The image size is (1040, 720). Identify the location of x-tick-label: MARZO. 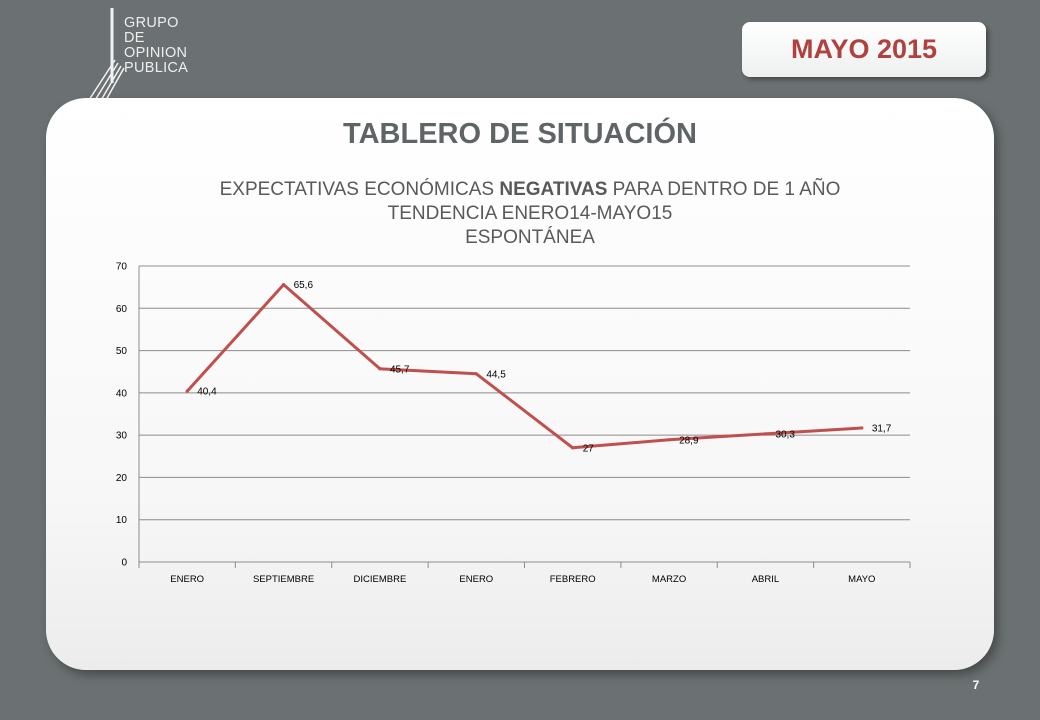
(669, 579).